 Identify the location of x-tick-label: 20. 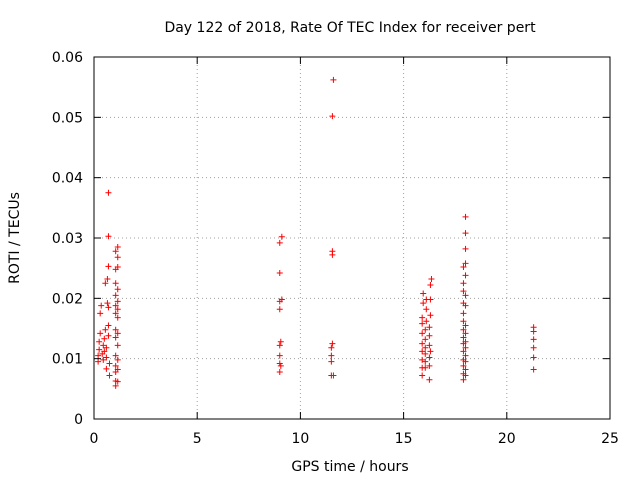
(507, 439).